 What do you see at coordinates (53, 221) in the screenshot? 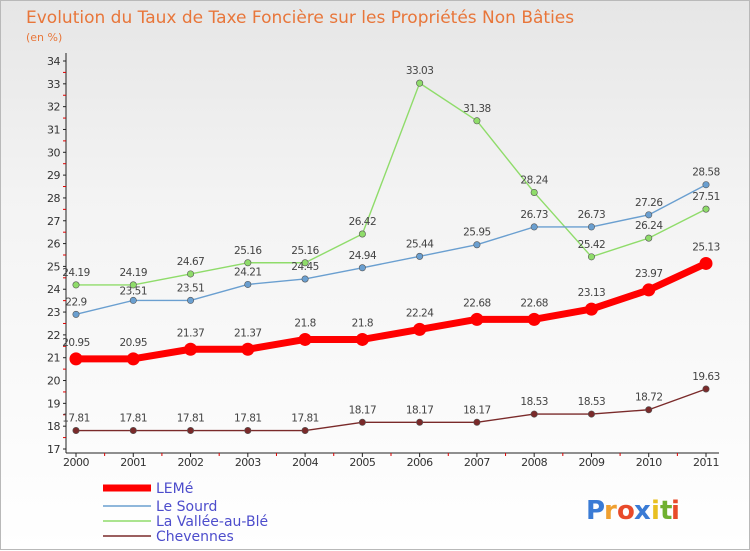
I see `y-tick-label: 27` at bounding box center [53, 221].